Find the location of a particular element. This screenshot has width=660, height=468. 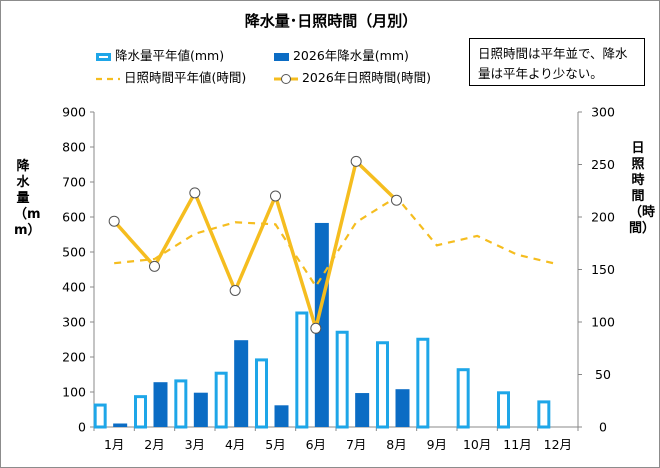

legend-item-normal-precip: 降水量平年値(mm) is located at coordinates (160, 54).